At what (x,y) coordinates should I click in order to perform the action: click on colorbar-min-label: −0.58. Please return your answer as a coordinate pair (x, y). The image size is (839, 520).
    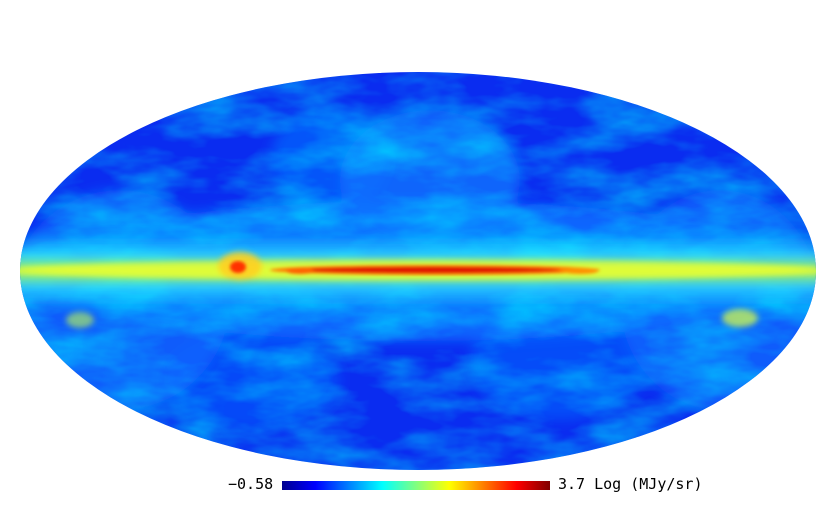
    Looking at the image, I should click on (251, 484).